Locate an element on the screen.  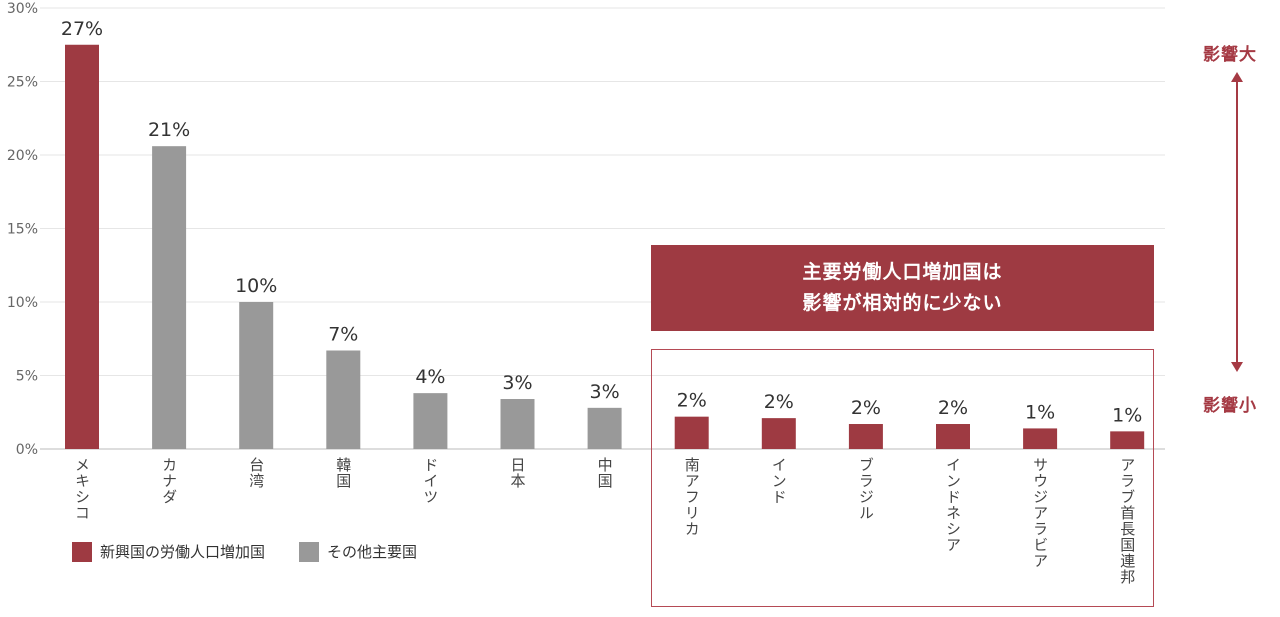
data-label: 4% is located at coordinates (430, 377).